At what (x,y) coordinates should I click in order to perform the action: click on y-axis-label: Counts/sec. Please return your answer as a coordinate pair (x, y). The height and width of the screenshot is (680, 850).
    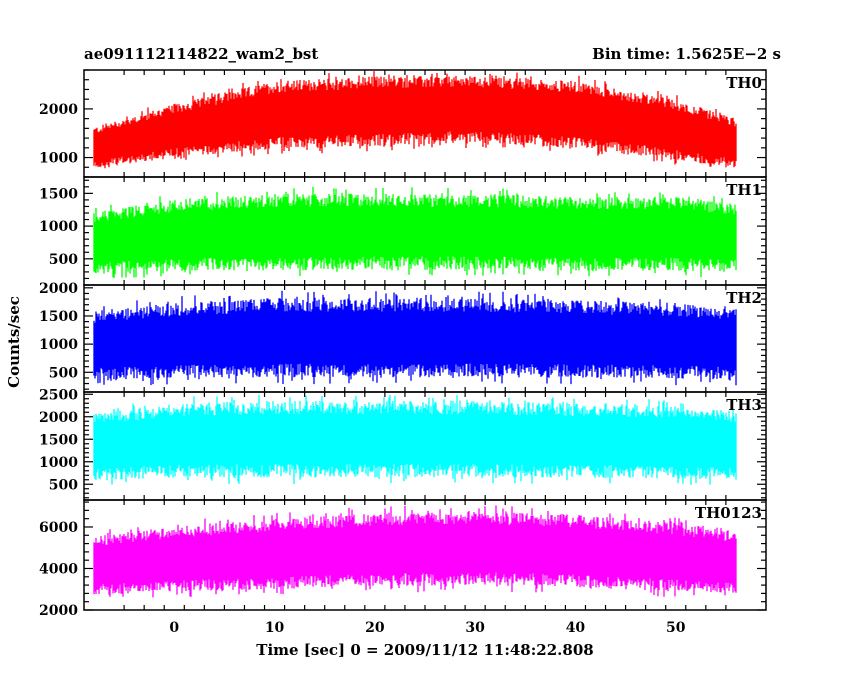
    Looking at the image, I should click on (14, 342).